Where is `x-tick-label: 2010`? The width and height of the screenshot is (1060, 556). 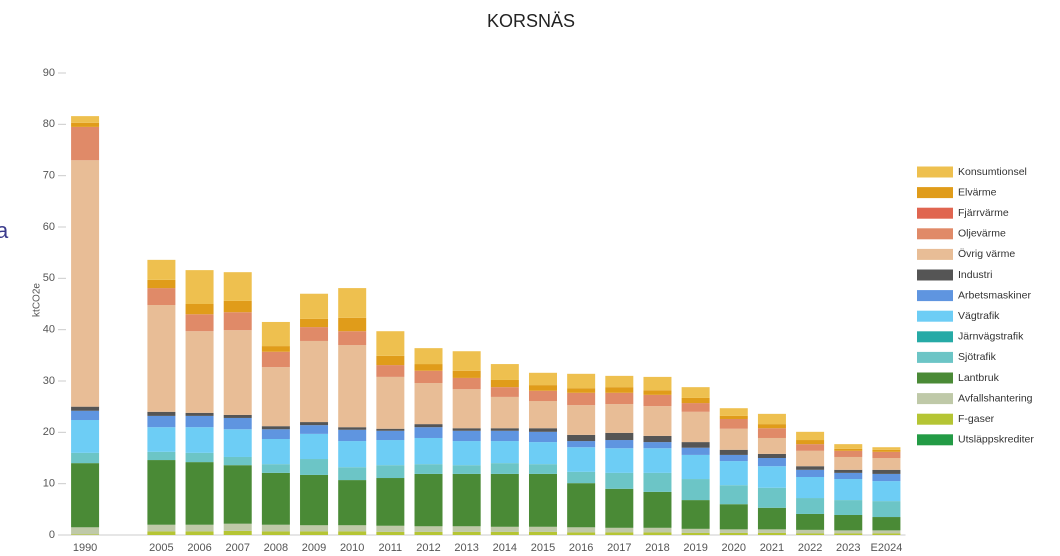
x-tick-label: 2010 is located at coordinates (352, 548).